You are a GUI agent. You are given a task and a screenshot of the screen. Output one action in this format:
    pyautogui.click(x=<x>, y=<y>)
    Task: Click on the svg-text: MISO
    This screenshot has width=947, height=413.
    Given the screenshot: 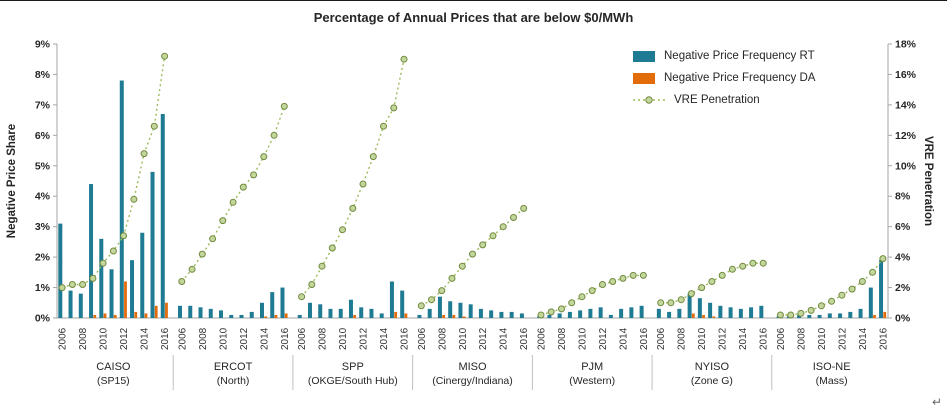 What is the action you would take?
    pyautogui.click(x=472, y=367)
    